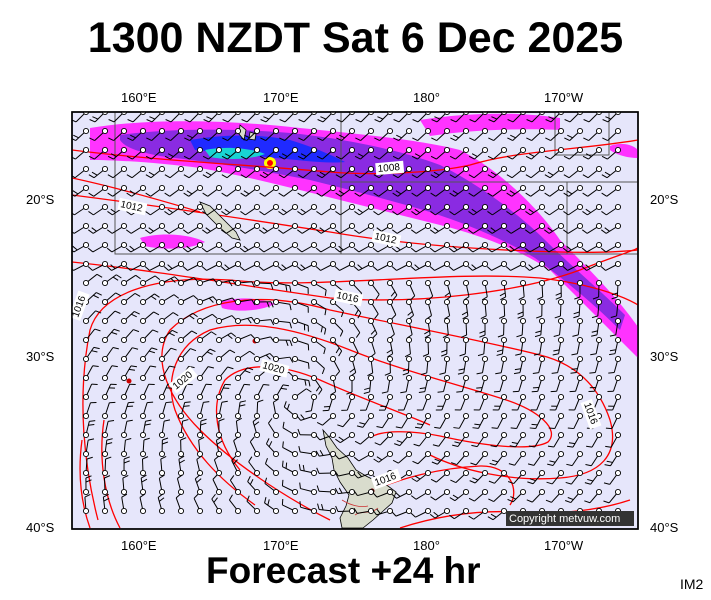 This screenshot has height=600, width=711. I want to click on isobar-label: 1012, so click(386, 238).